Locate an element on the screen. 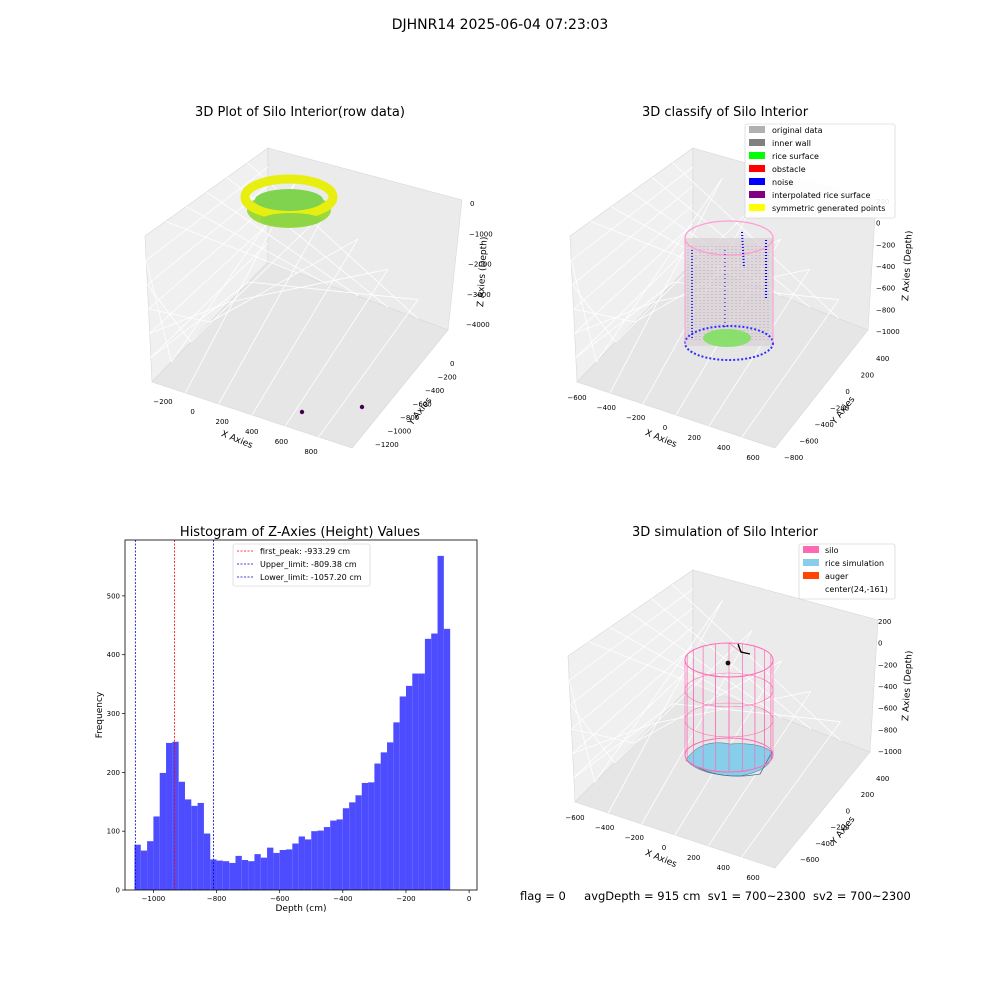 The image size is (1000, 1000). simulation-x-tick: 200 is located at coordinates (693, 858).